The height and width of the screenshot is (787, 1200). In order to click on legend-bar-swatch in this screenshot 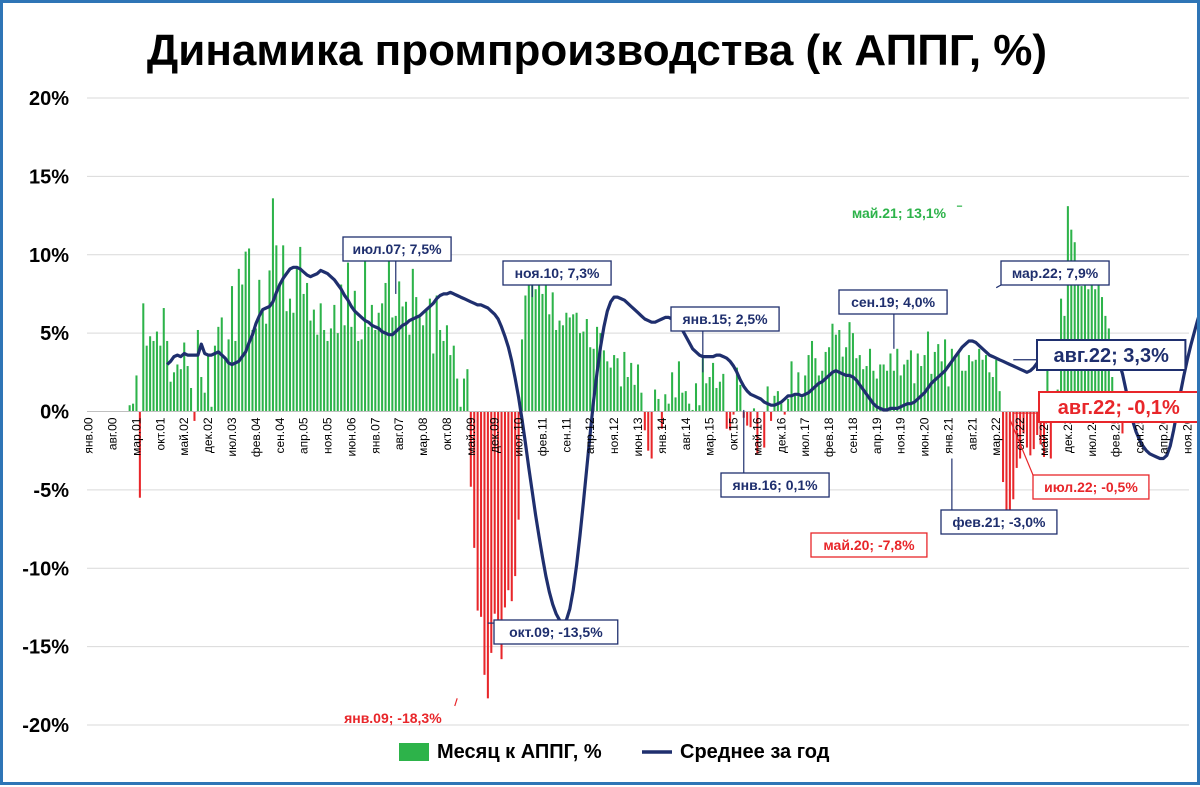, I will do `click(414, 752)`.